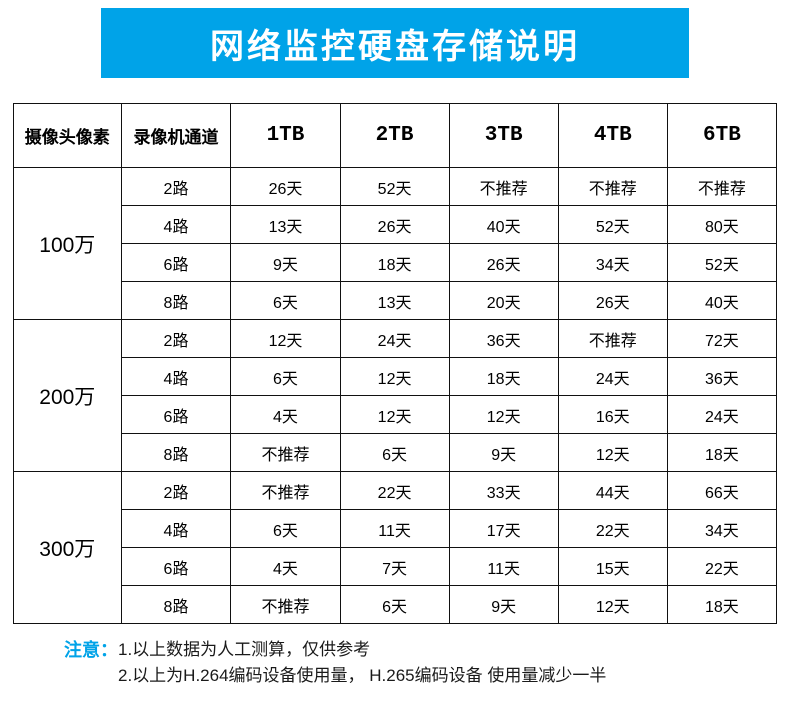 The height and width of the screenshot is (722, 790). Describe the element at coordinates (503, 490) in the screenshot. I see `value-cell: 33天` at that location.